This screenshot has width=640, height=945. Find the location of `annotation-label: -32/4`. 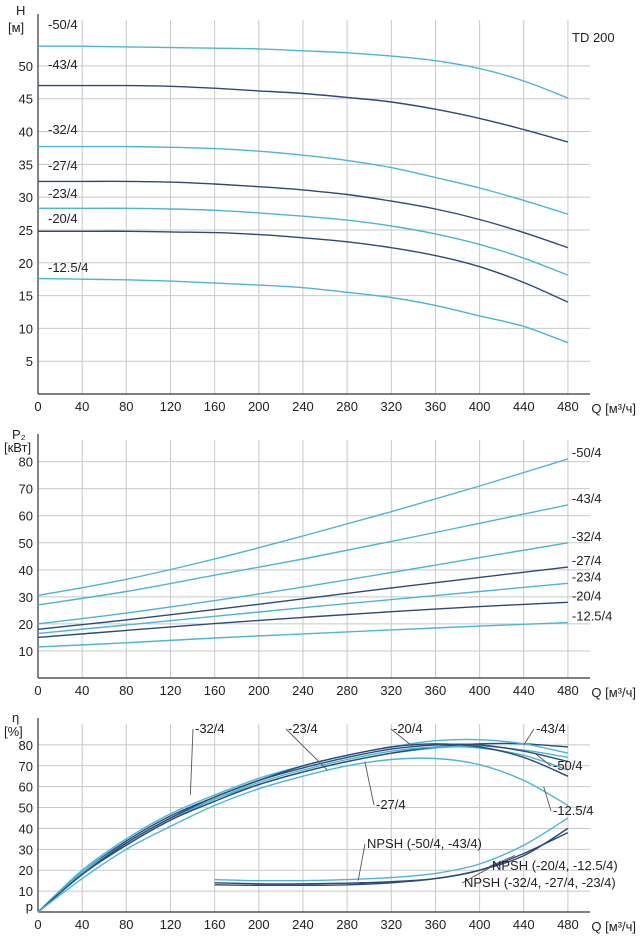

annotation-label: -32/4 is located at coordinates (210, 728).